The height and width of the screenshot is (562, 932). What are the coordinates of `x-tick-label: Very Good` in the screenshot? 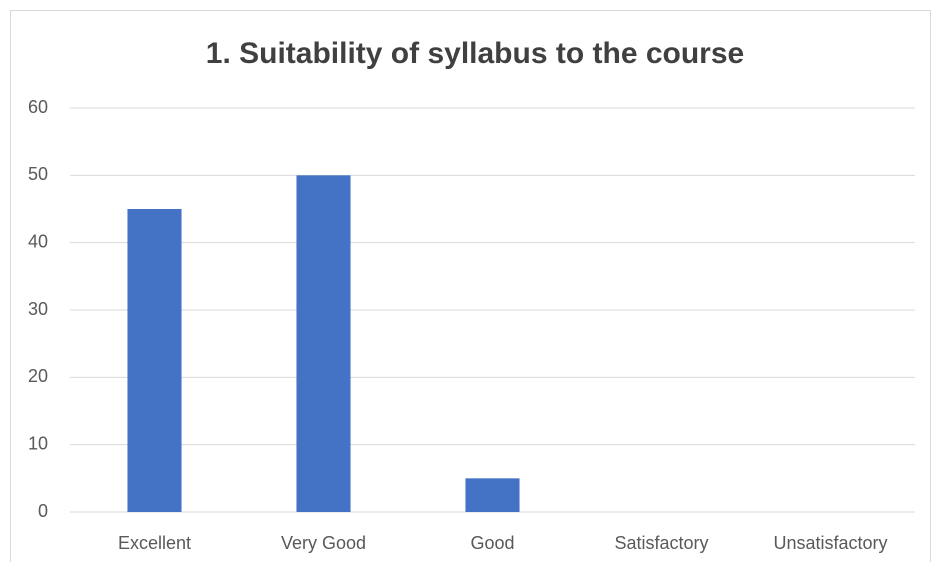 It's located at (323, 543).